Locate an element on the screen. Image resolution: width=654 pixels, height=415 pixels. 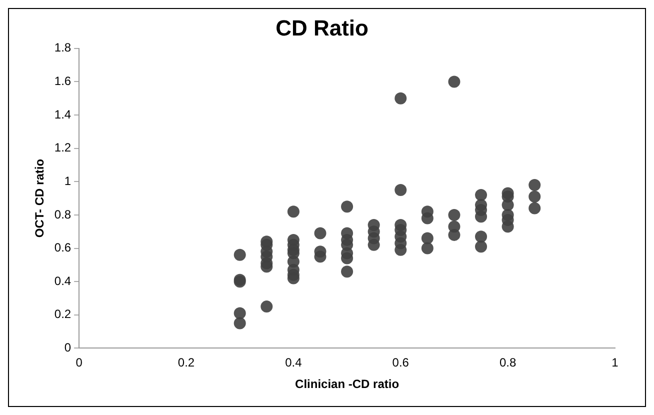
y-tick-label: 1.6 is located at coordinates (63, 81).